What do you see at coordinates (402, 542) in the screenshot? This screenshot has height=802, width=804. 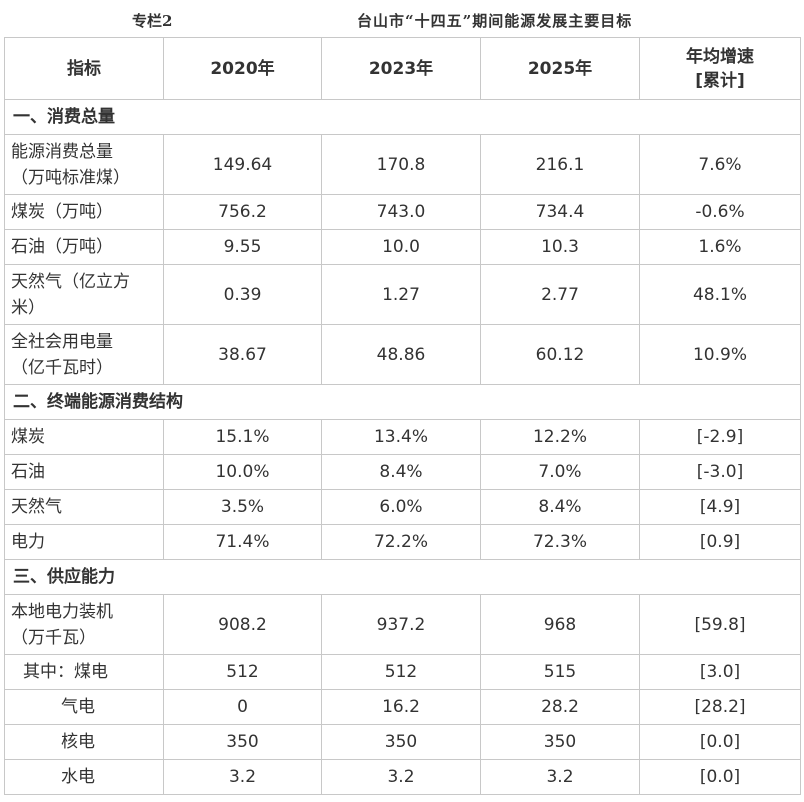 I see `table-row: 电力 71.4% 72.2% 72.3% [0.9]` at bounding box center [402, 542].